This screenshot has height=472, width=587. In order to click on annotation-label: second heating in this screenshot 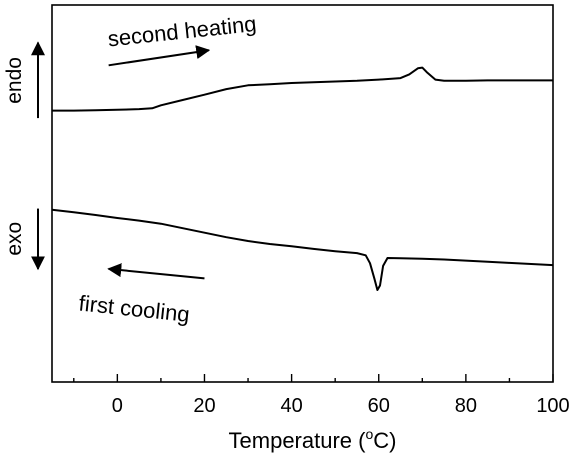, I will do `click(182, 31)`.